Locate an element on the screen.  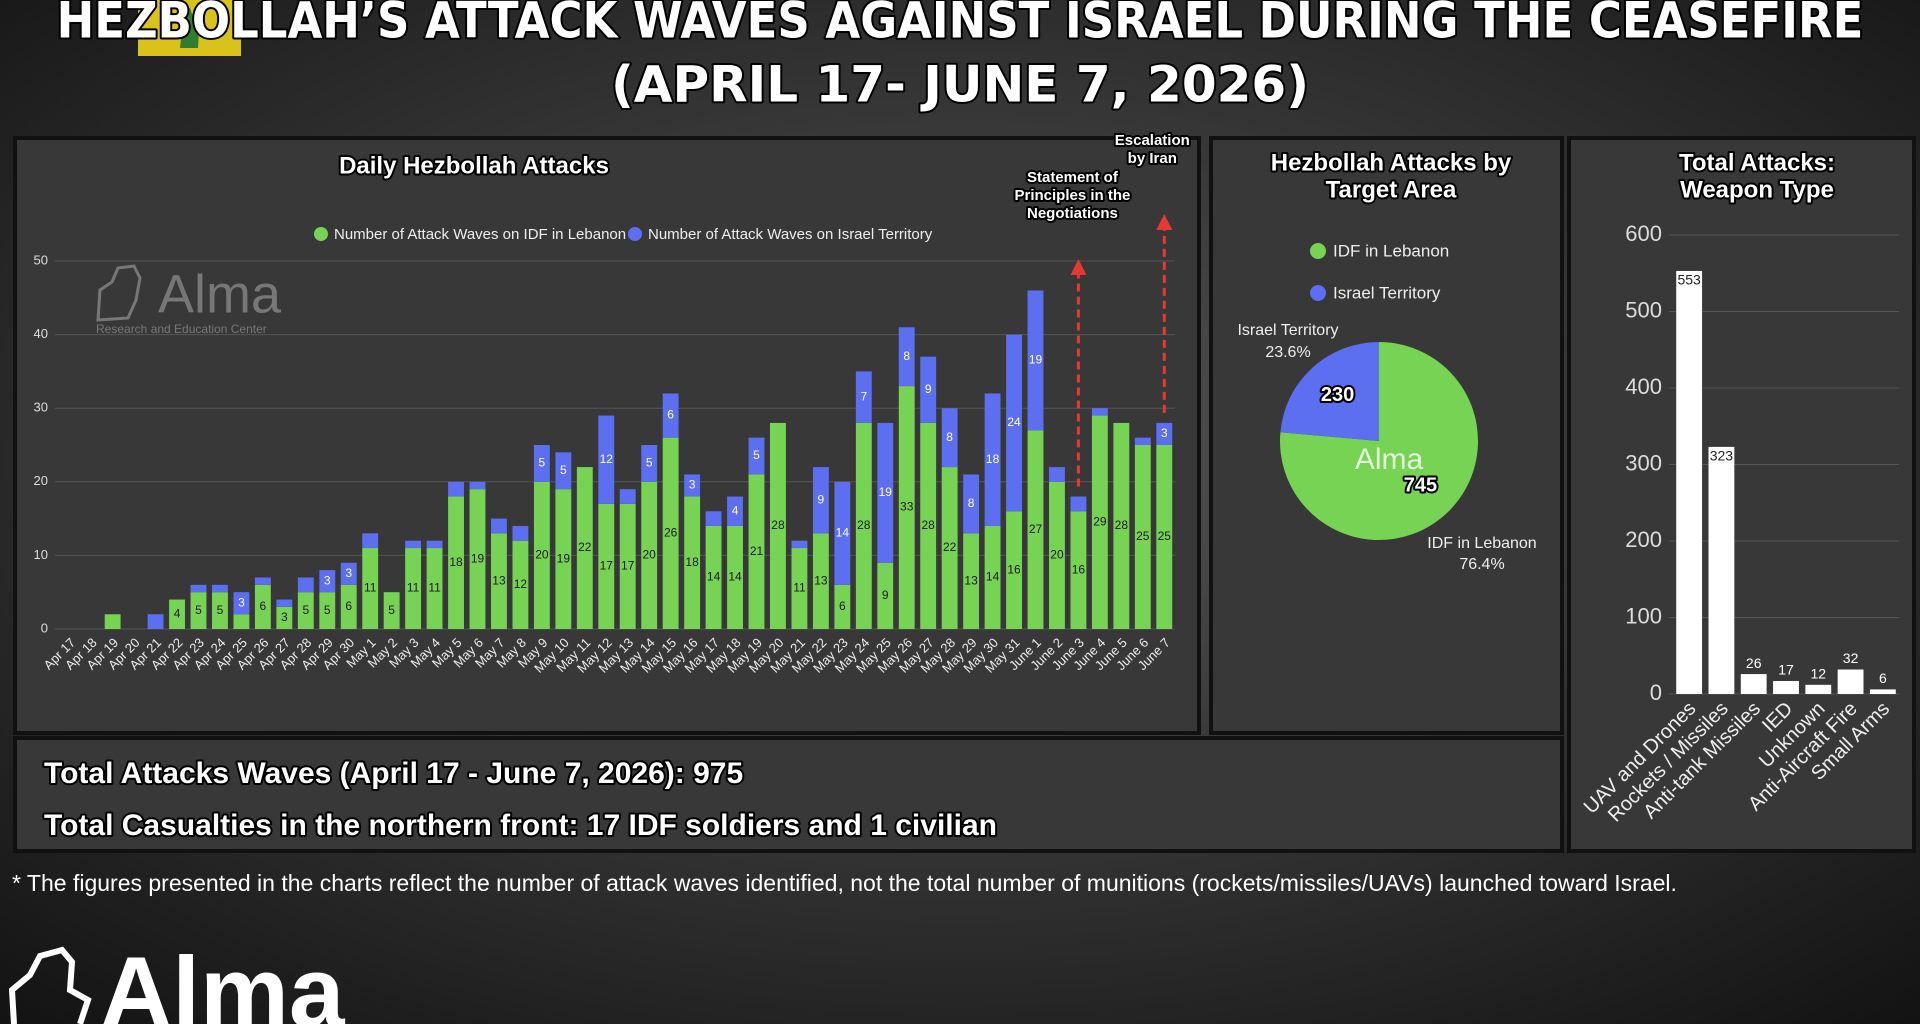
y-tick-label: 600 is located at coordinates (1643, 233).